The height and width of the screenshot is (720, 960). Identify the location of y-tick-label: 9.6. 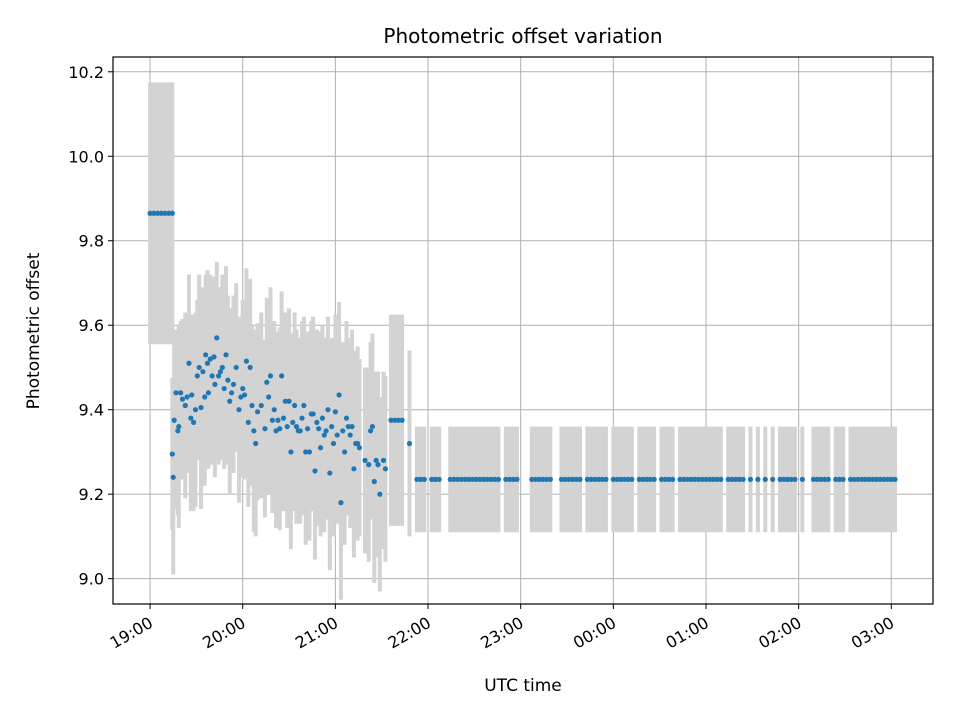
(91, 325).